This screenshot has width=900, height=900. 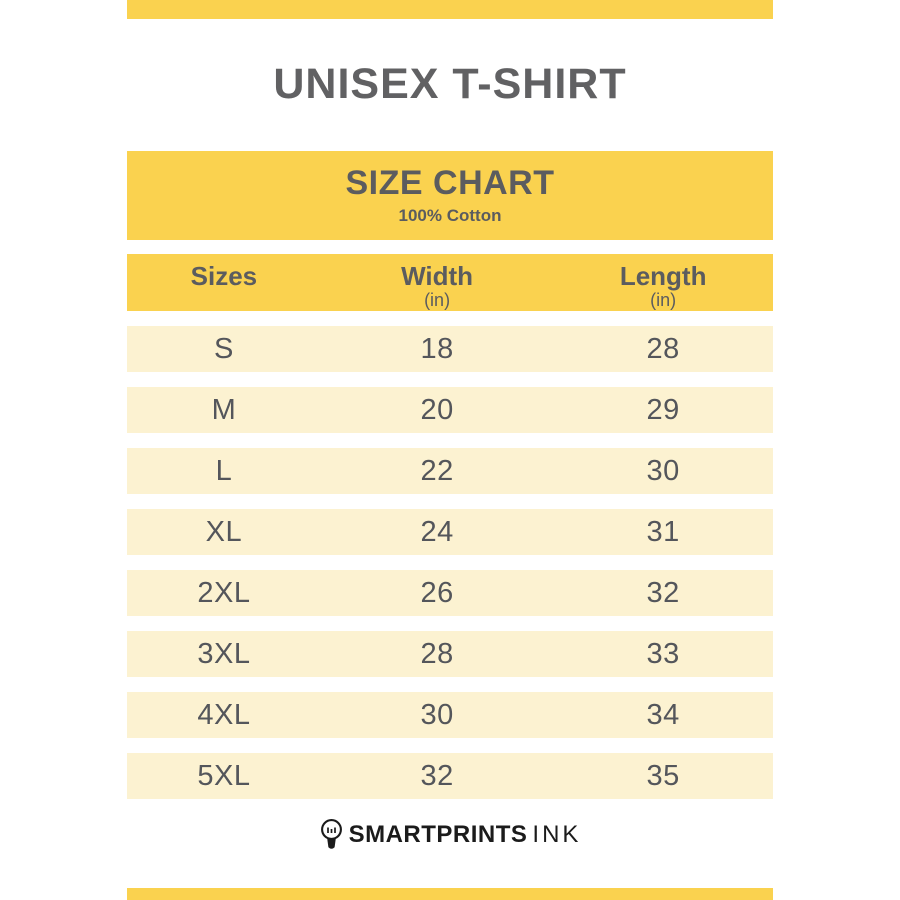 What do you see at coordinates (437, 470) in the screenshot?
I see `width-cell: 22` at bounding box center [437, 470].